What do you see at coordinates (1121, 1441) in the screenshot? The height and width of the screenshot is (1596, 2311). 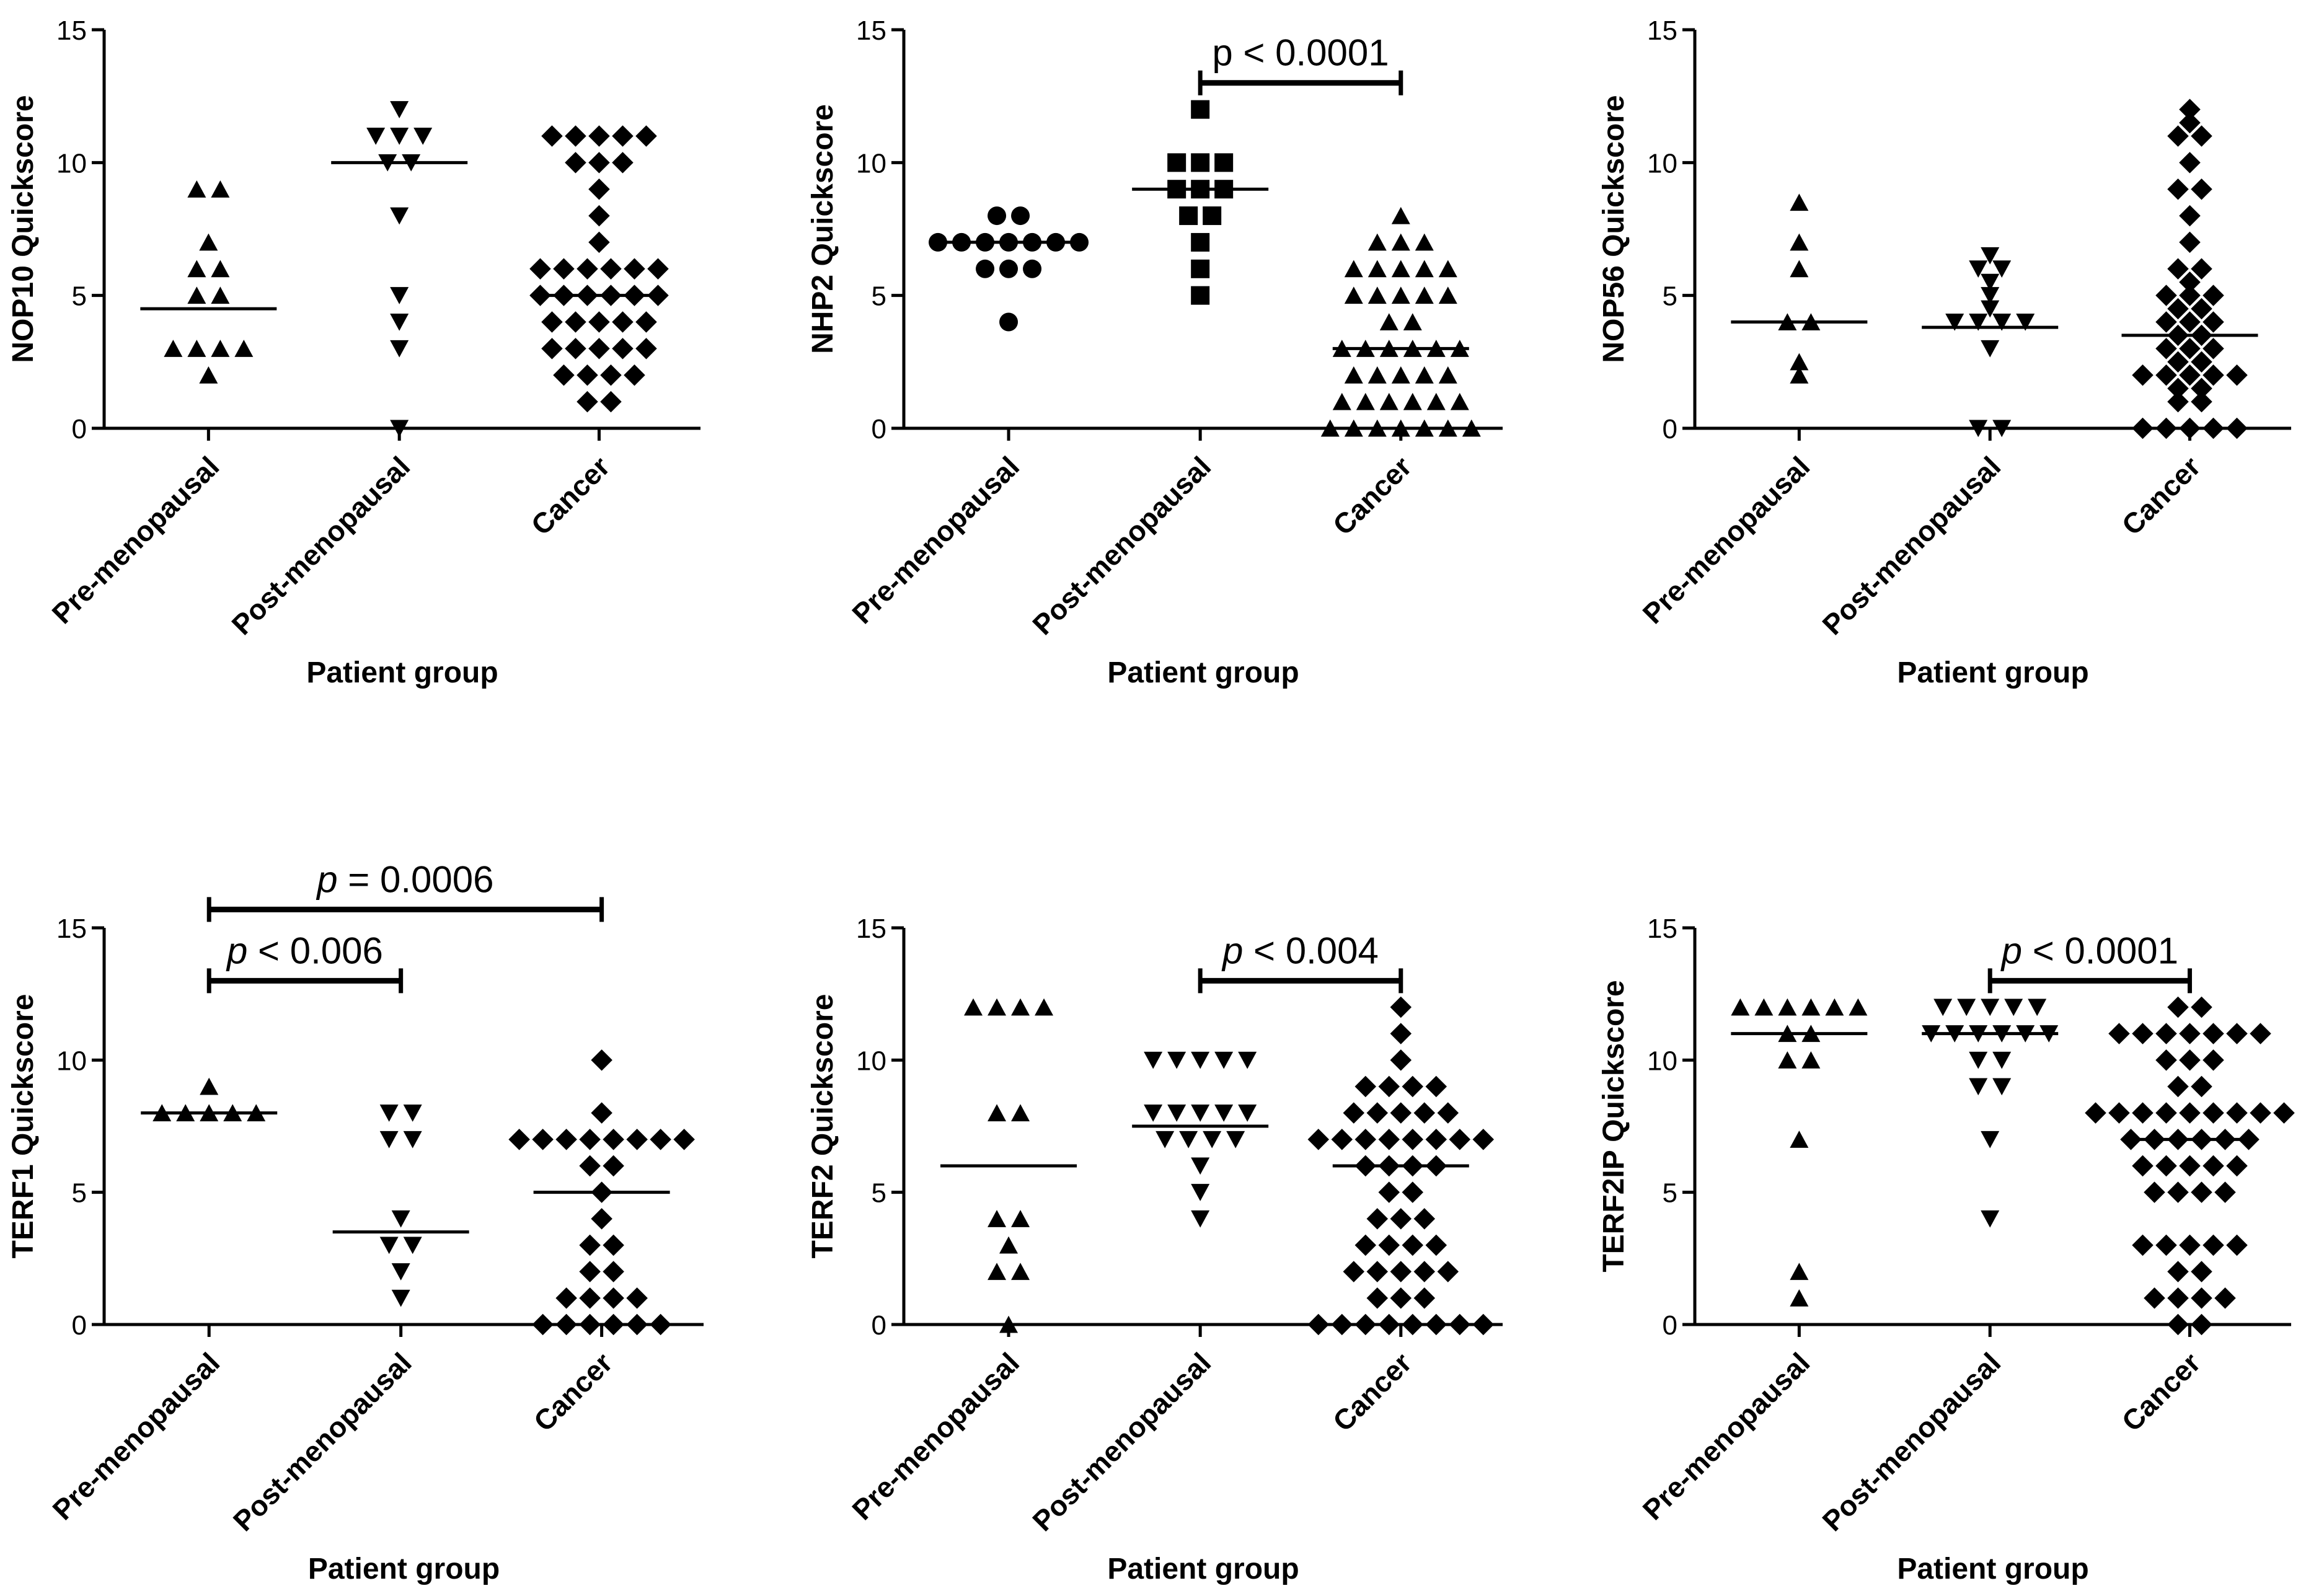 I see `x-category-label: Post-menopausal` at bounding box center [1121, 1441].